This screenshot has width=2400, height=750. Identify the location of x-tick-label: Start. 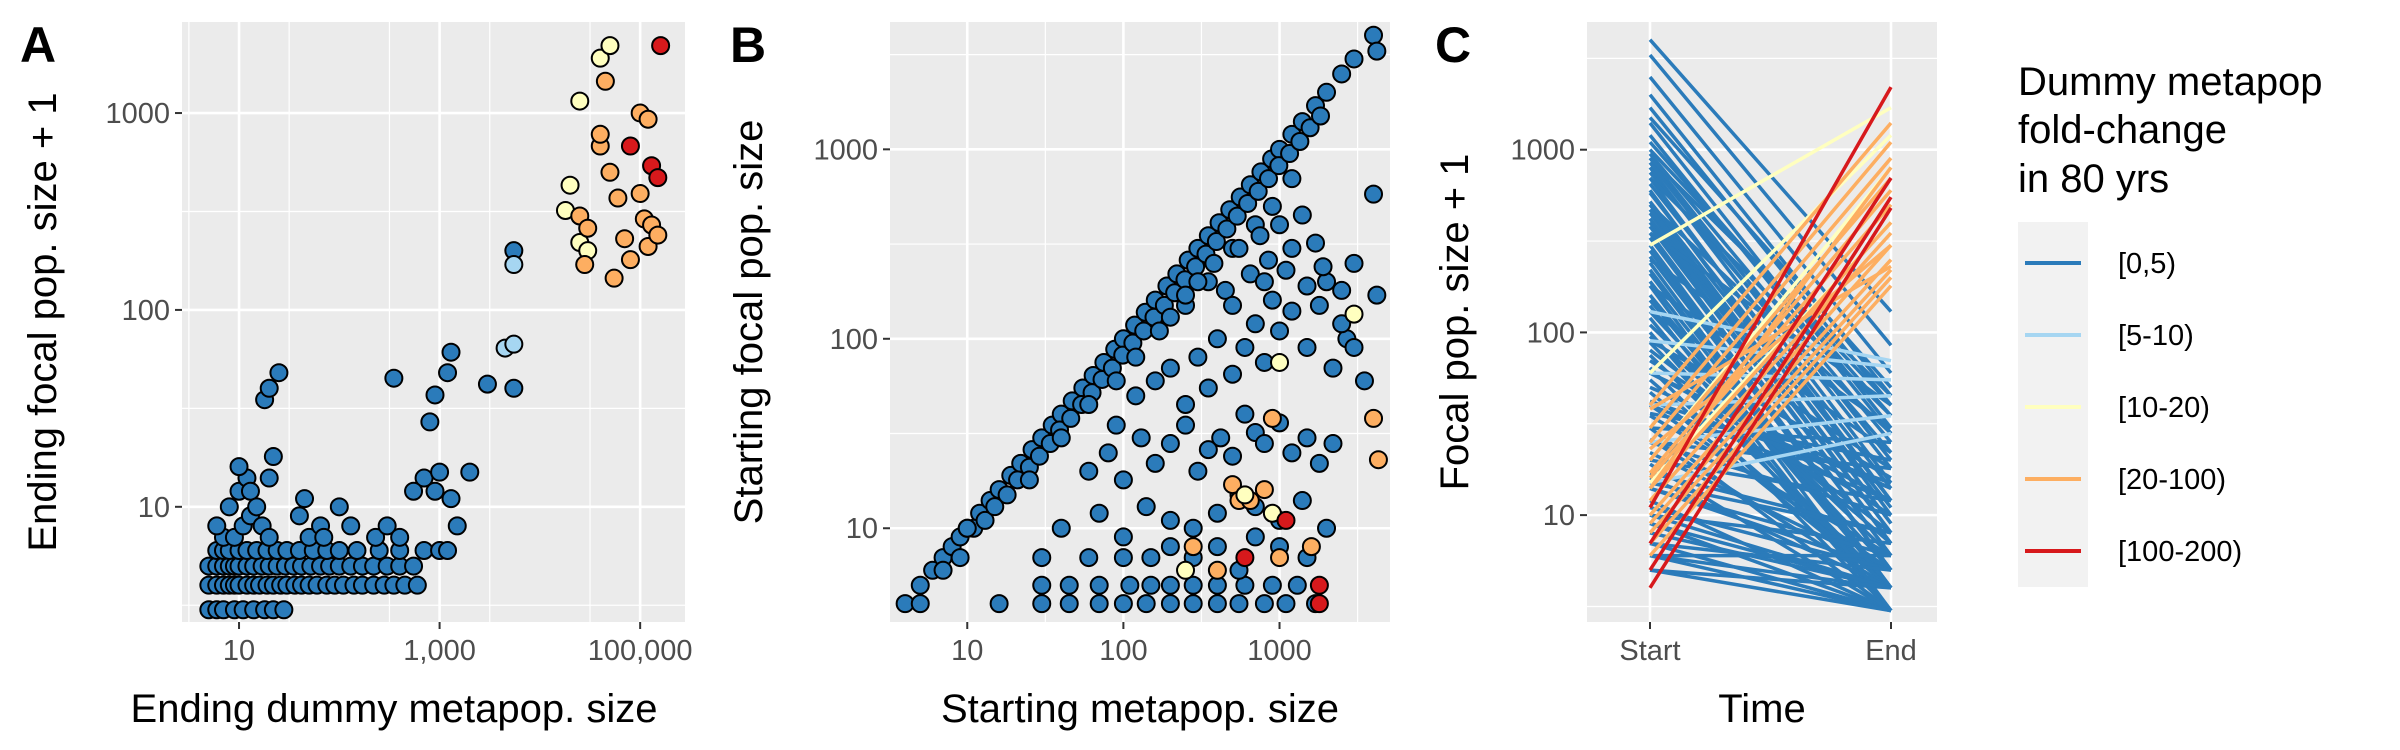
(1649, 651).